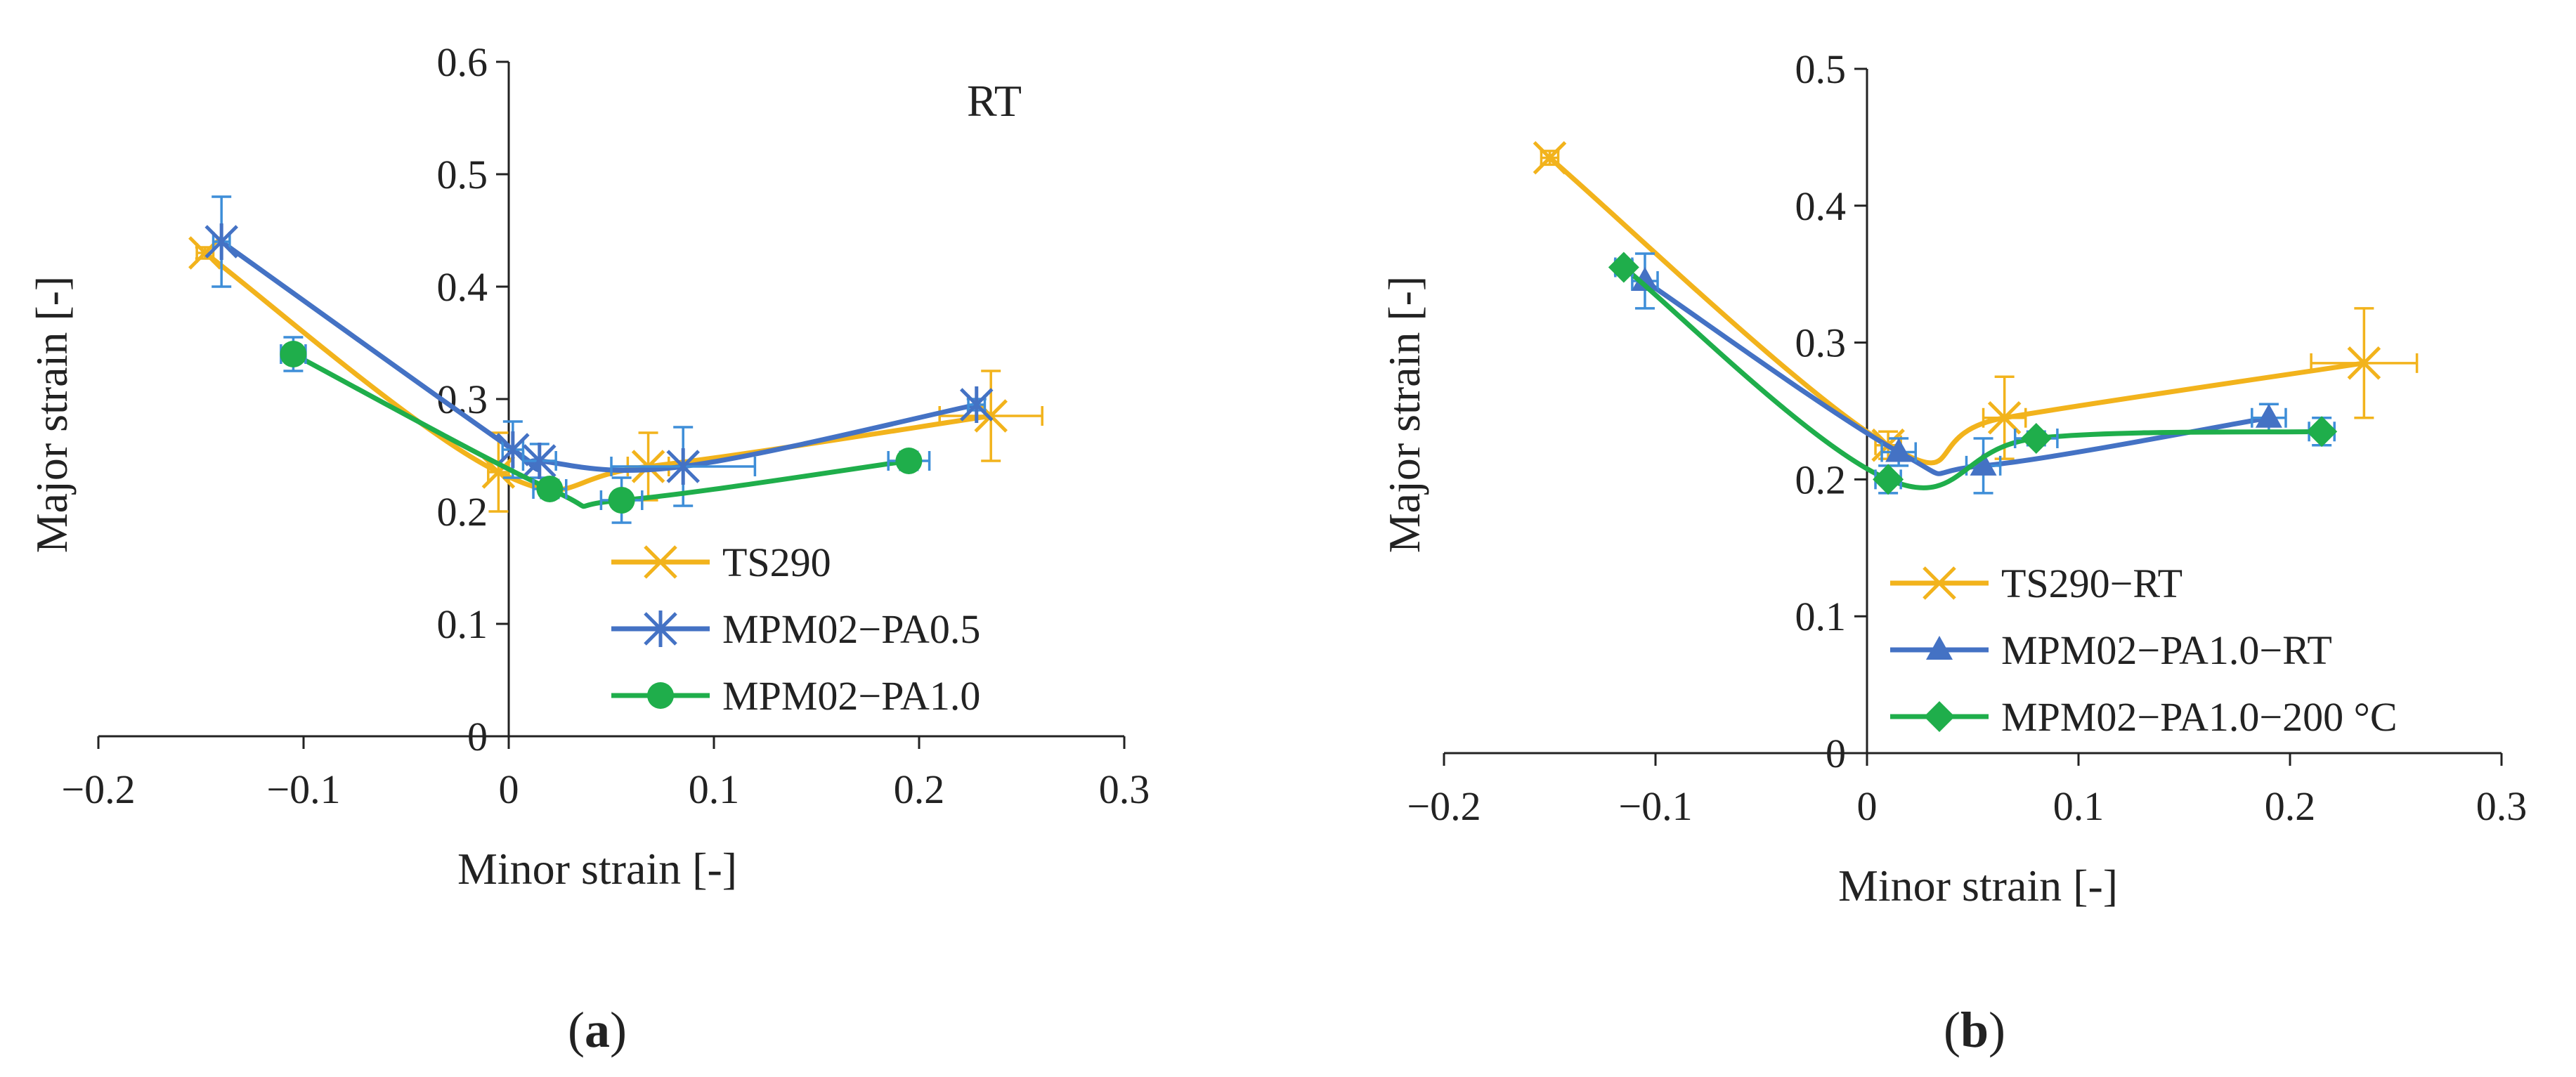 The width and height of the screenshot is (2576, 1077). I want to click on panel-label-letter: b, so click(1974, 1030).